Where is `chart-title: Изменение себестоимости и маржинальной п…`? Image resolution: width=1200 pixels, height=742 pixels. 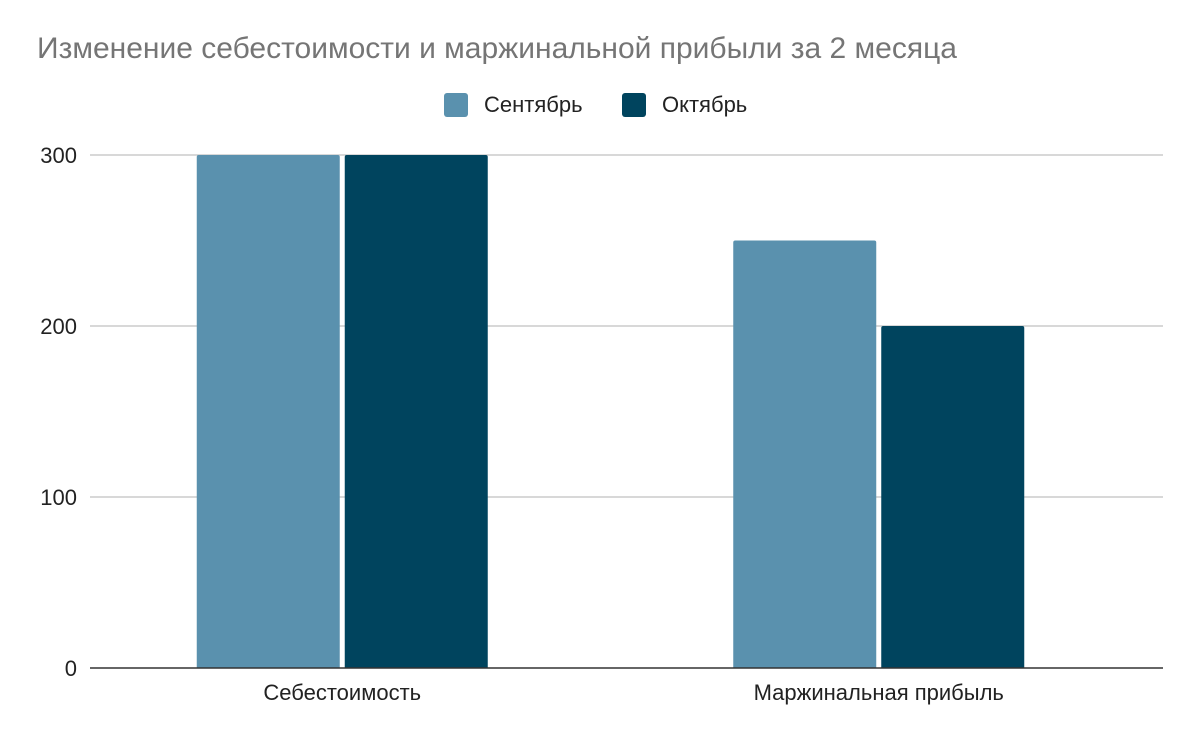 chart-title: Изменение себестоимости и маржинальной п… is located at coordinates (497, 48).